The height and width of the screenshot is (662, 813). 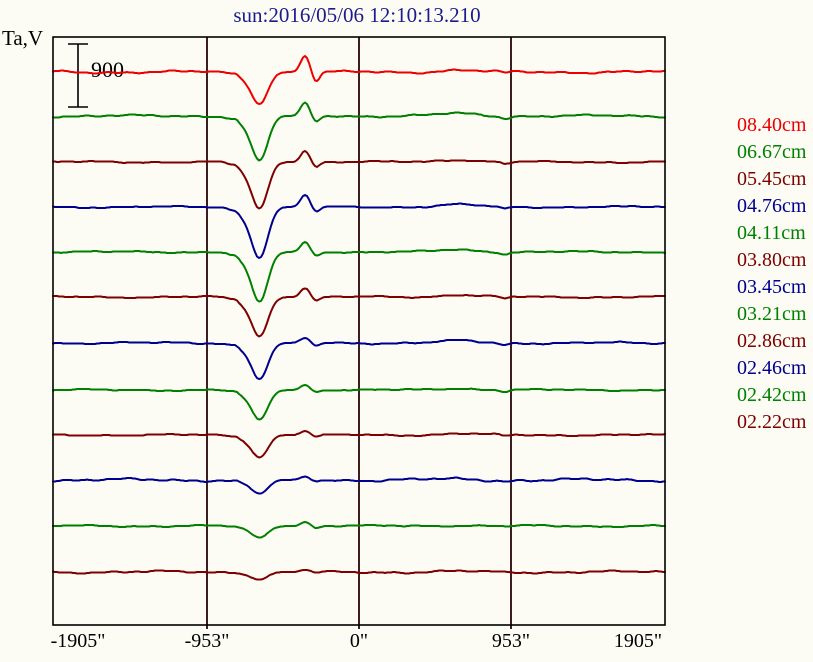 I want to click on legend-entry: 03.21cm, so click(x=772, y=314).